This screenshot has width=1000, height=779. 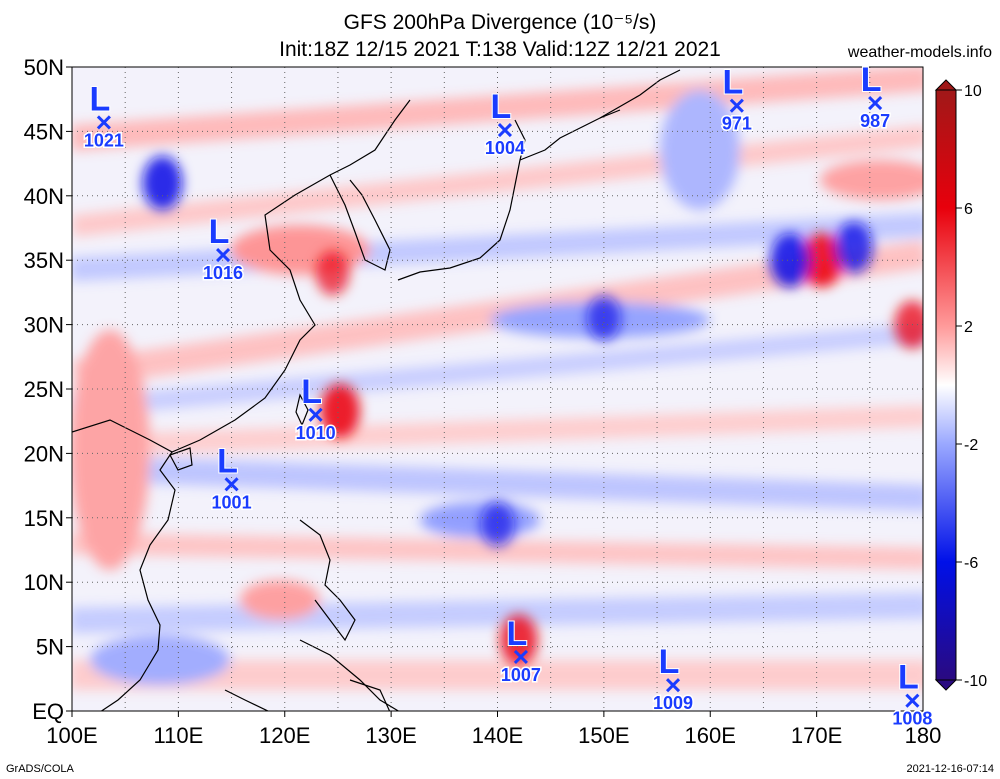 What do you see at coordinates (44, 325) in the screenshot?
I see `lat-tick-label: 30N` at bounding box center [44, 325].